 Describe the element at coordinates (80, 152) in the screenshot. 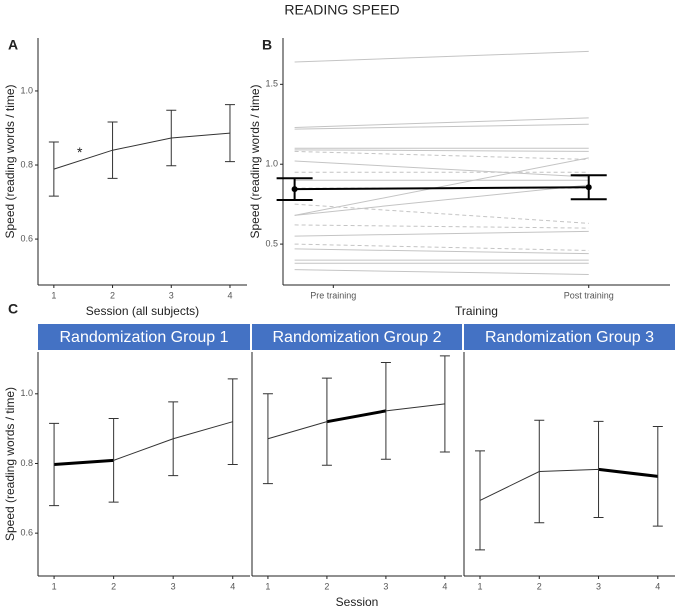

I see `annotation: *` at that location.